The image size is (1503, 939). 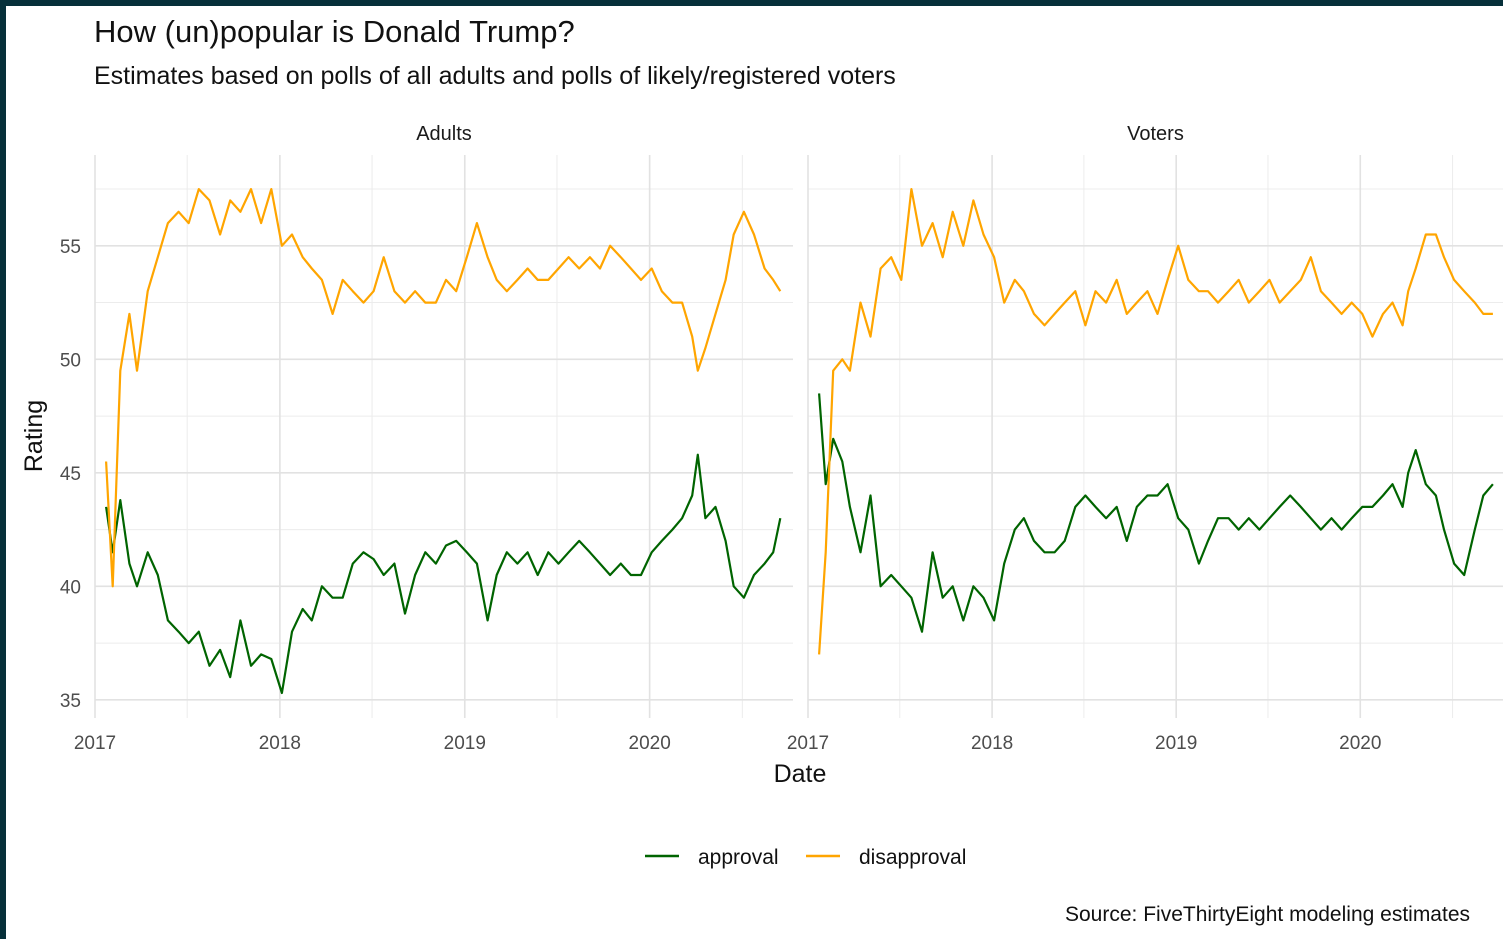 I want to click on legend-item-disapproval: disapproval, so click(x=886, y=857).